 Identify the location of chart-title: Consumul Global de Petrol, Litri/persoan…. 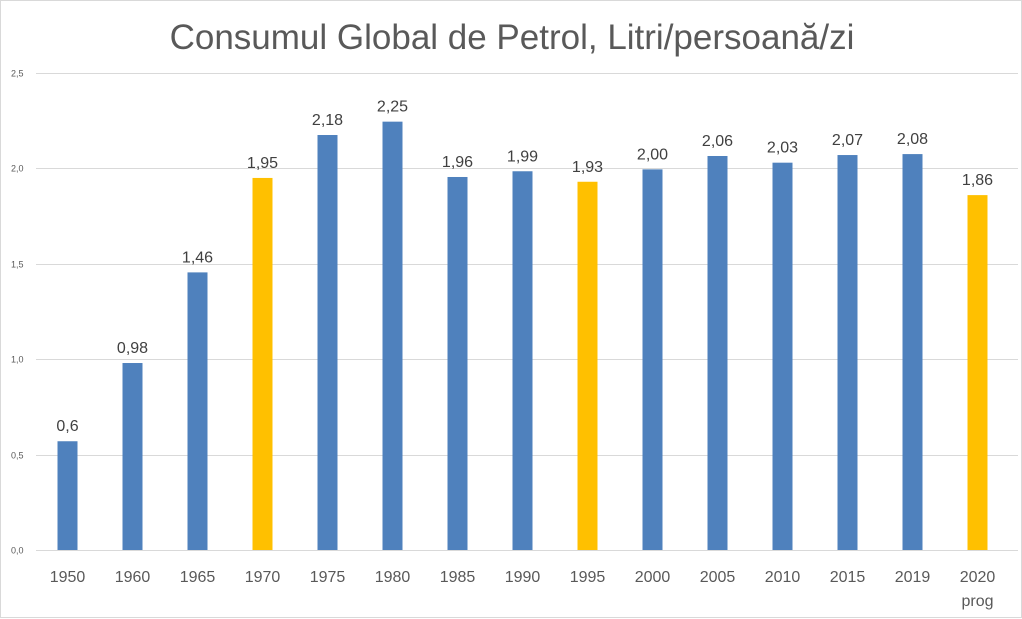
(512, 37).